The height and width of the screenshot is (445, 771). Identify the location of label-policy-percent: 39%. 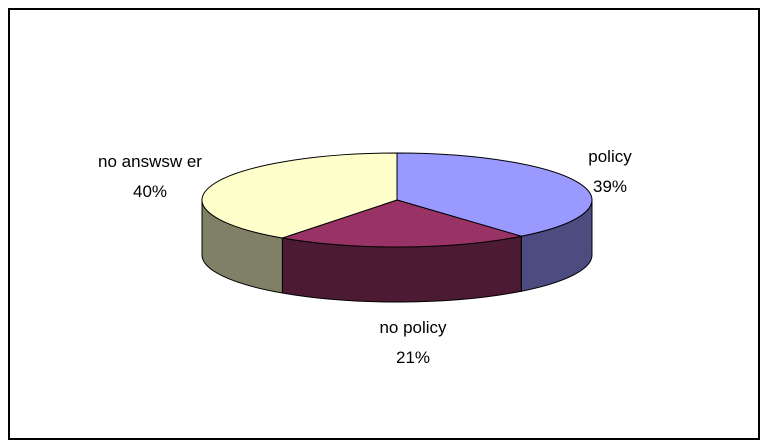
(610, 186).